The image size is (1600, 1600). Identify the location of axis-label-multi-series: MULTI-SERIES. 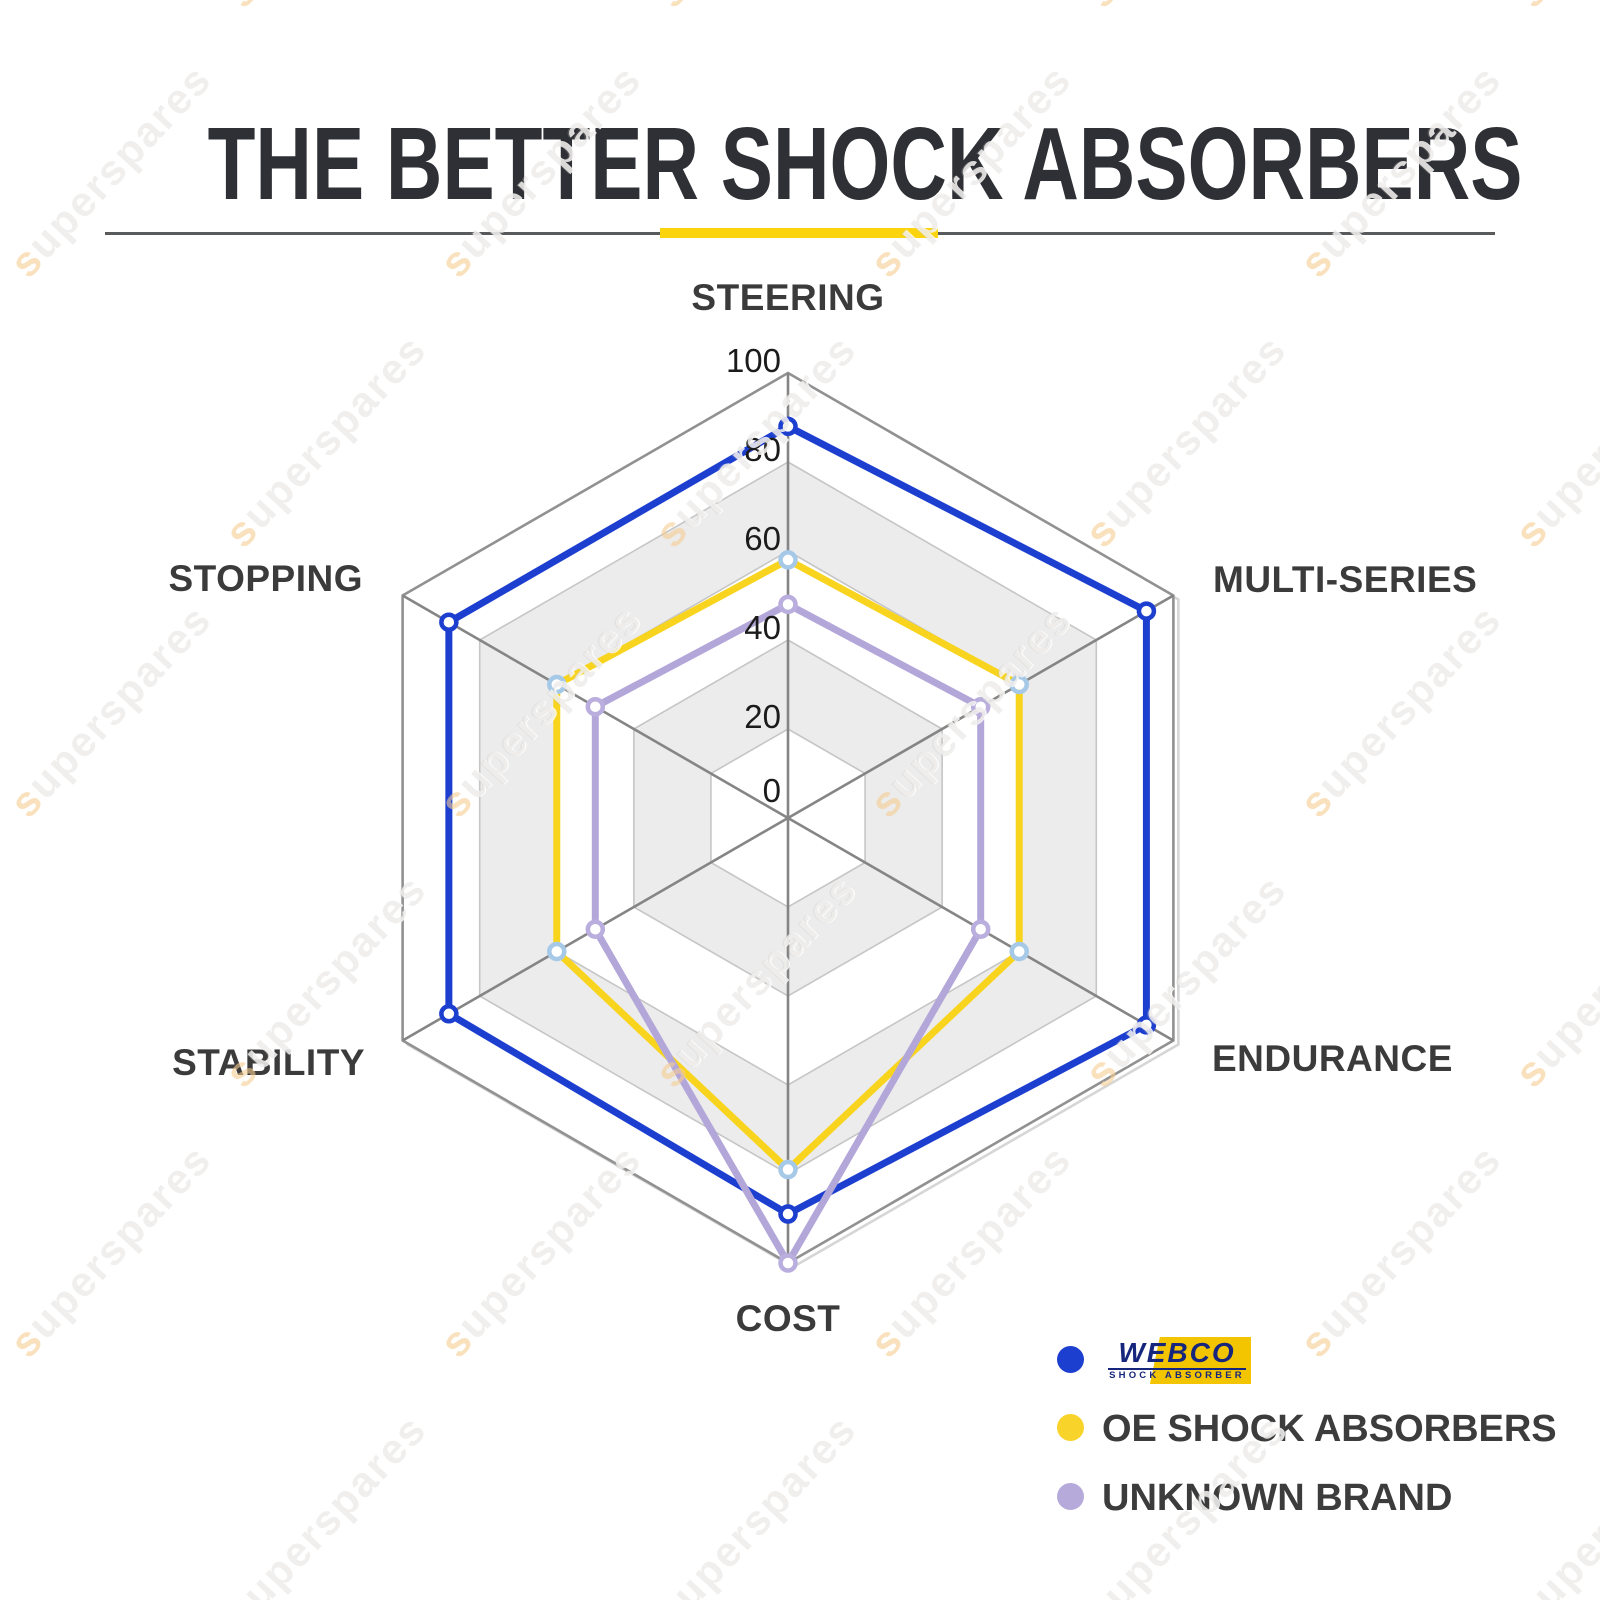
(1345, 579).